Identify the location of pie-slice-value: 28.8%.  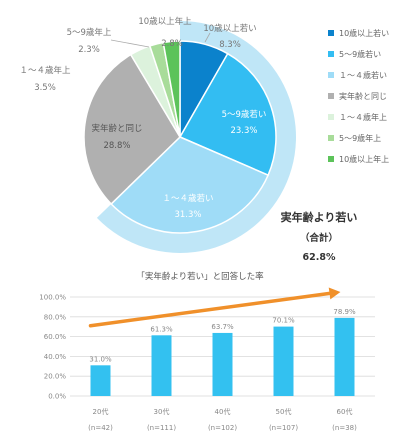
(116, 146).